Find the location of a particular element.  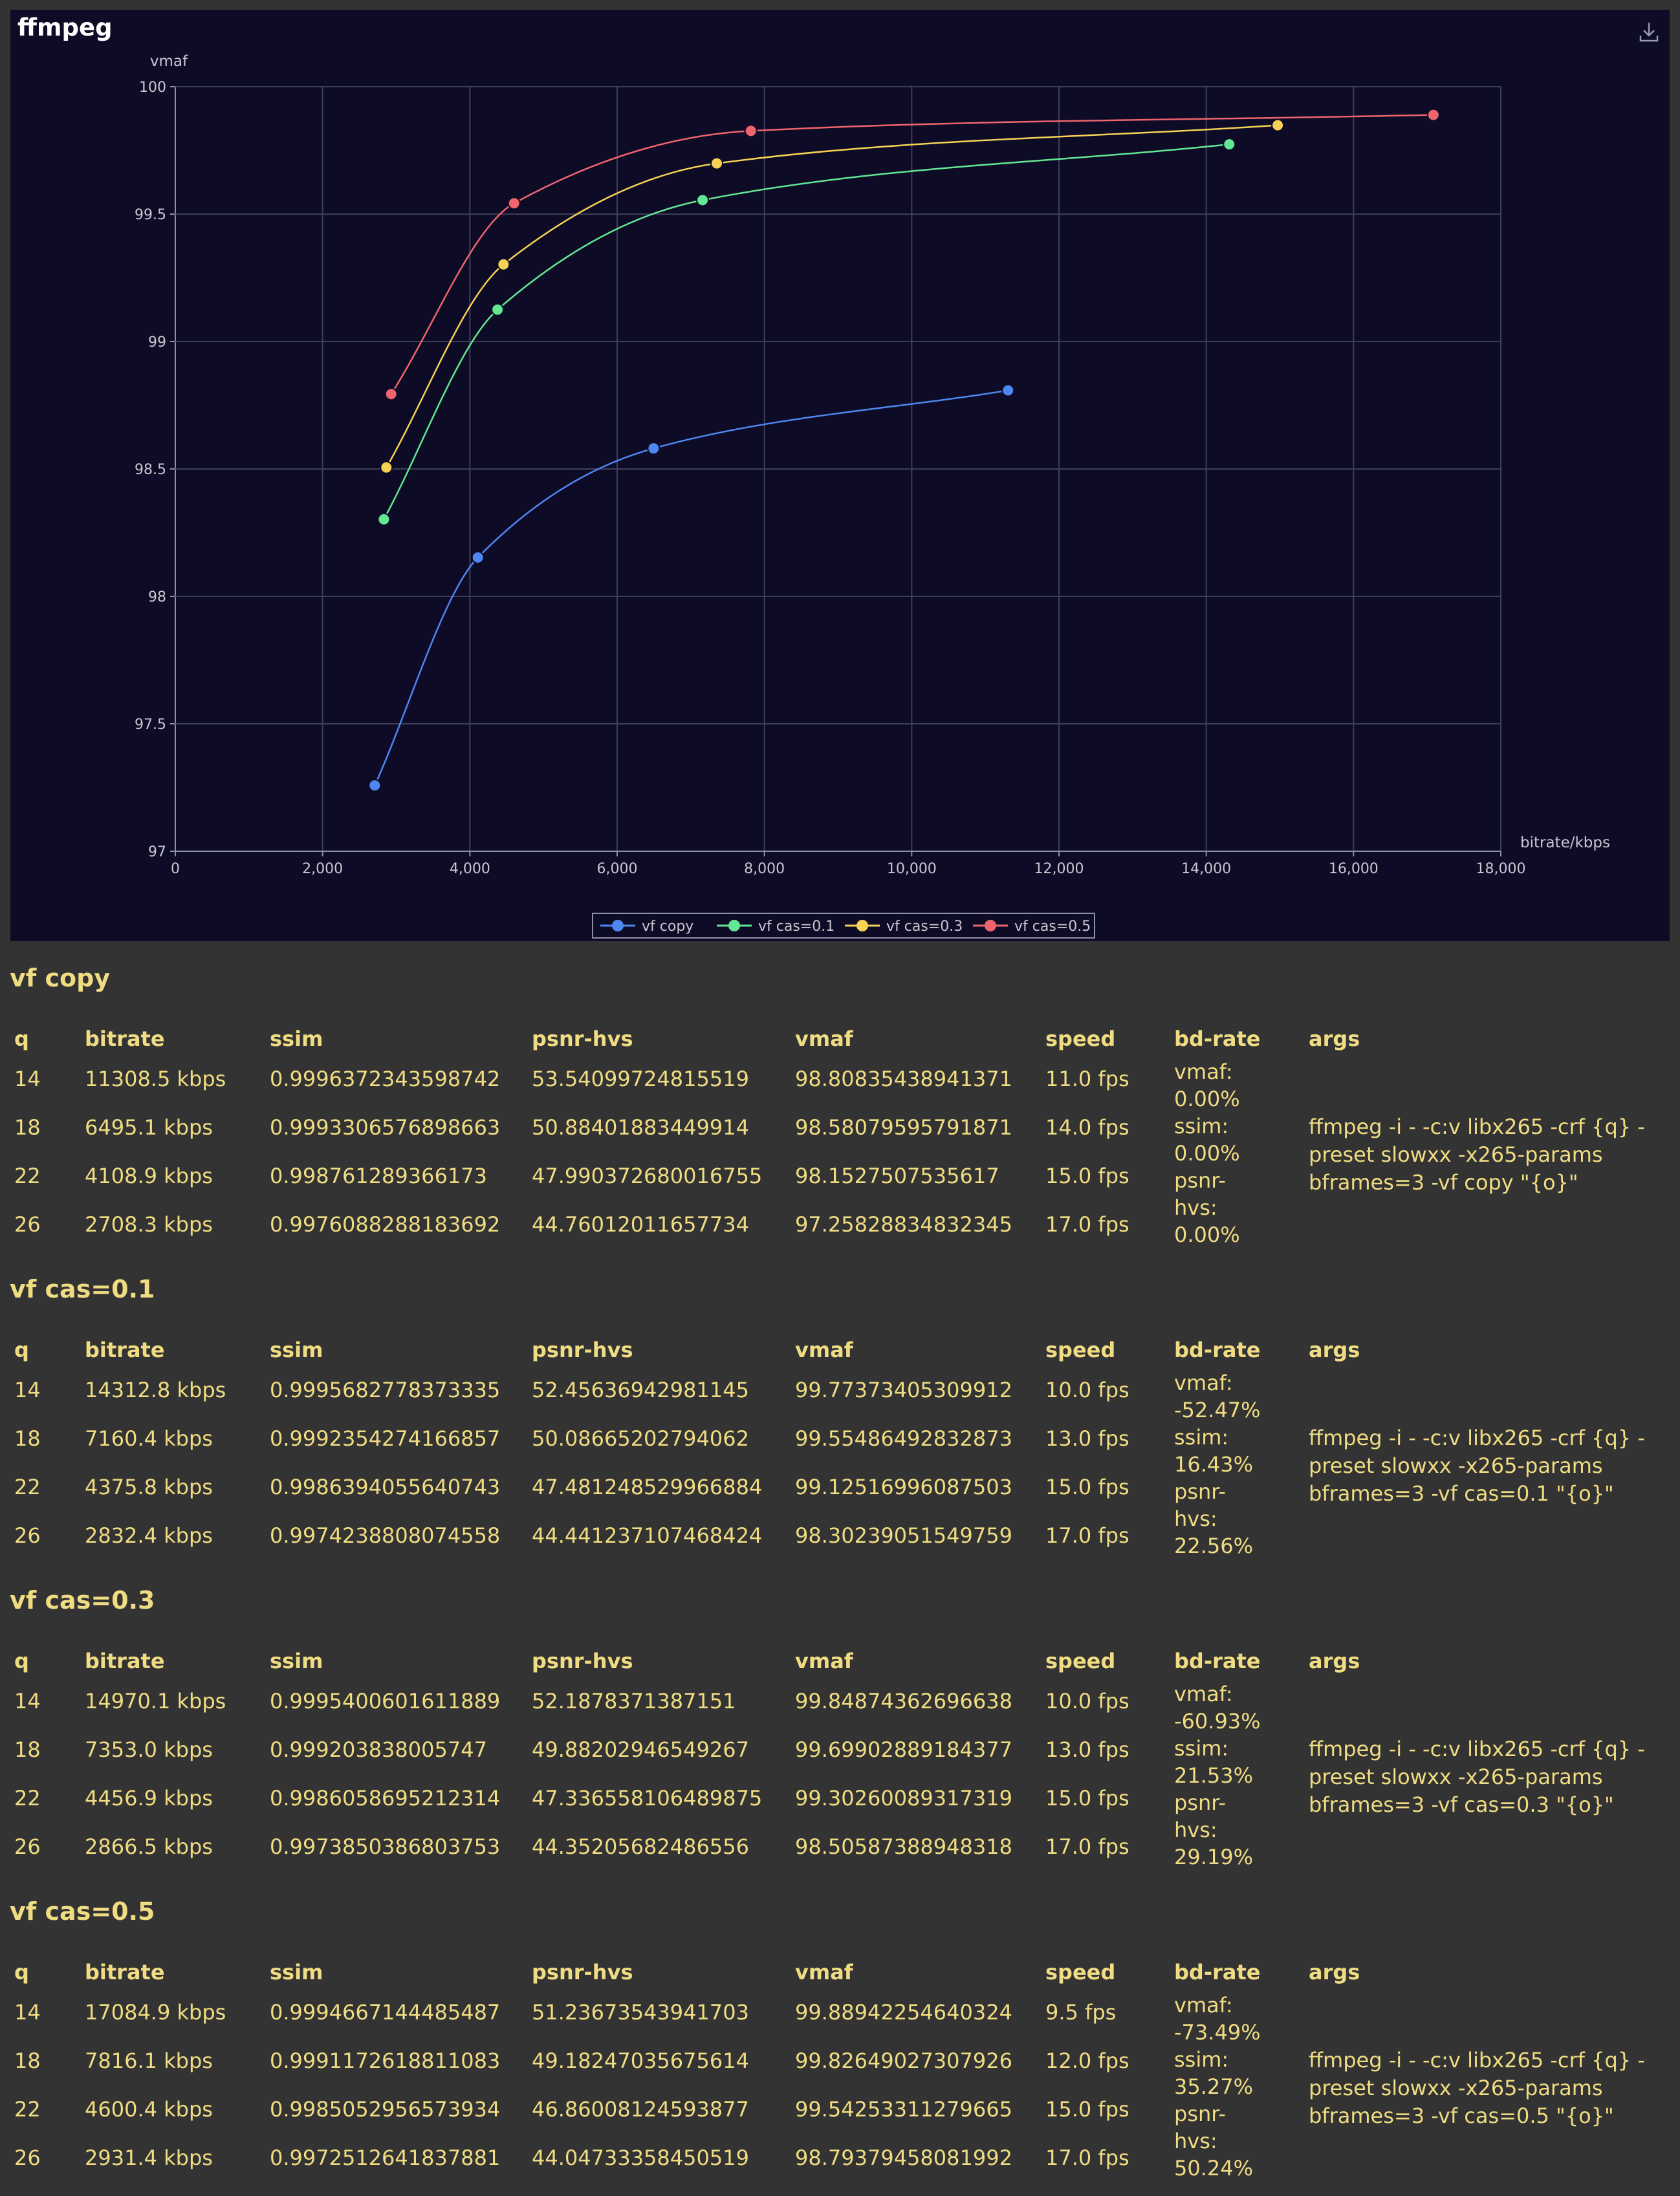

column-header-psnr-hvs: psnr-hvs is located at coordinates (582, 1039).